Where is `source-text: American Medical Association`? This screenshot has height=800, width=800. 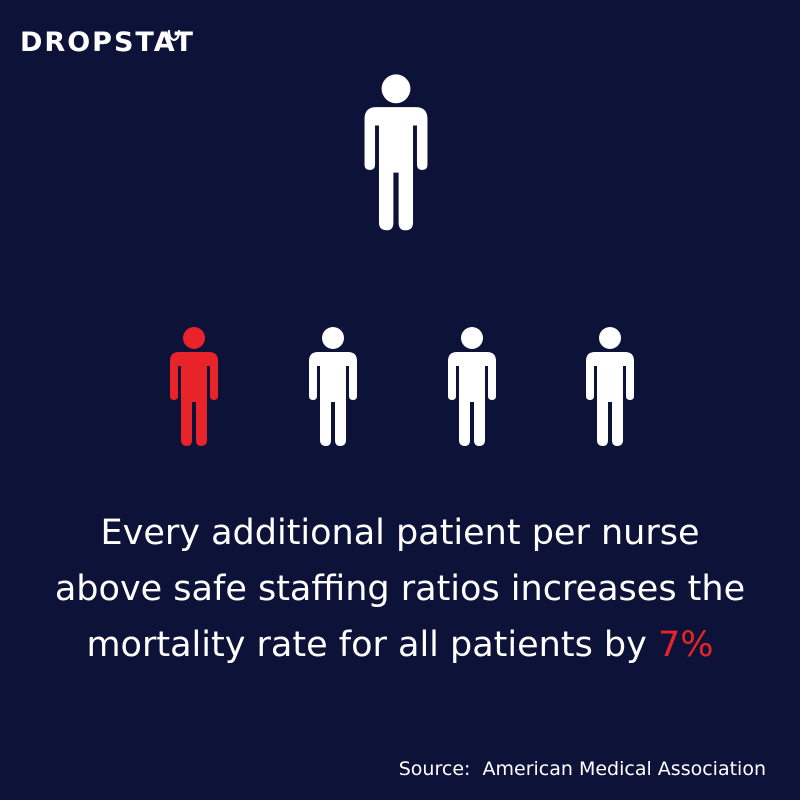 source-text: American Medical Association is located at coordinates (624, 769).